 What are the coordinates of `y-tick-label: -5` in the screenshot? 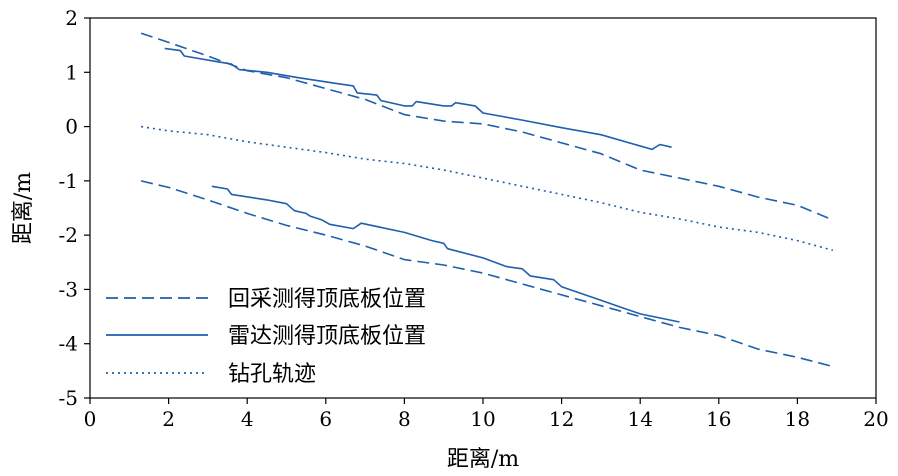 It's located at (68, 398).